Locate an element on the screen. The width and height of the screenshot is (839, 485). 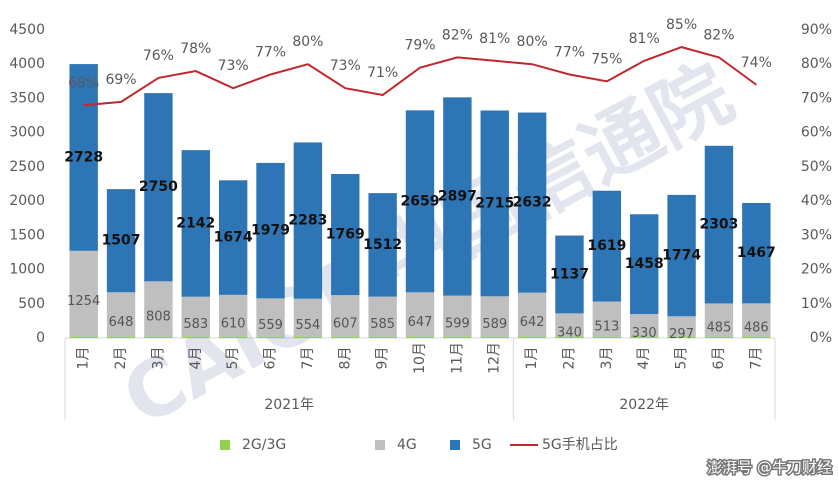
value-label: 75% is located at coordinates (606, 59).